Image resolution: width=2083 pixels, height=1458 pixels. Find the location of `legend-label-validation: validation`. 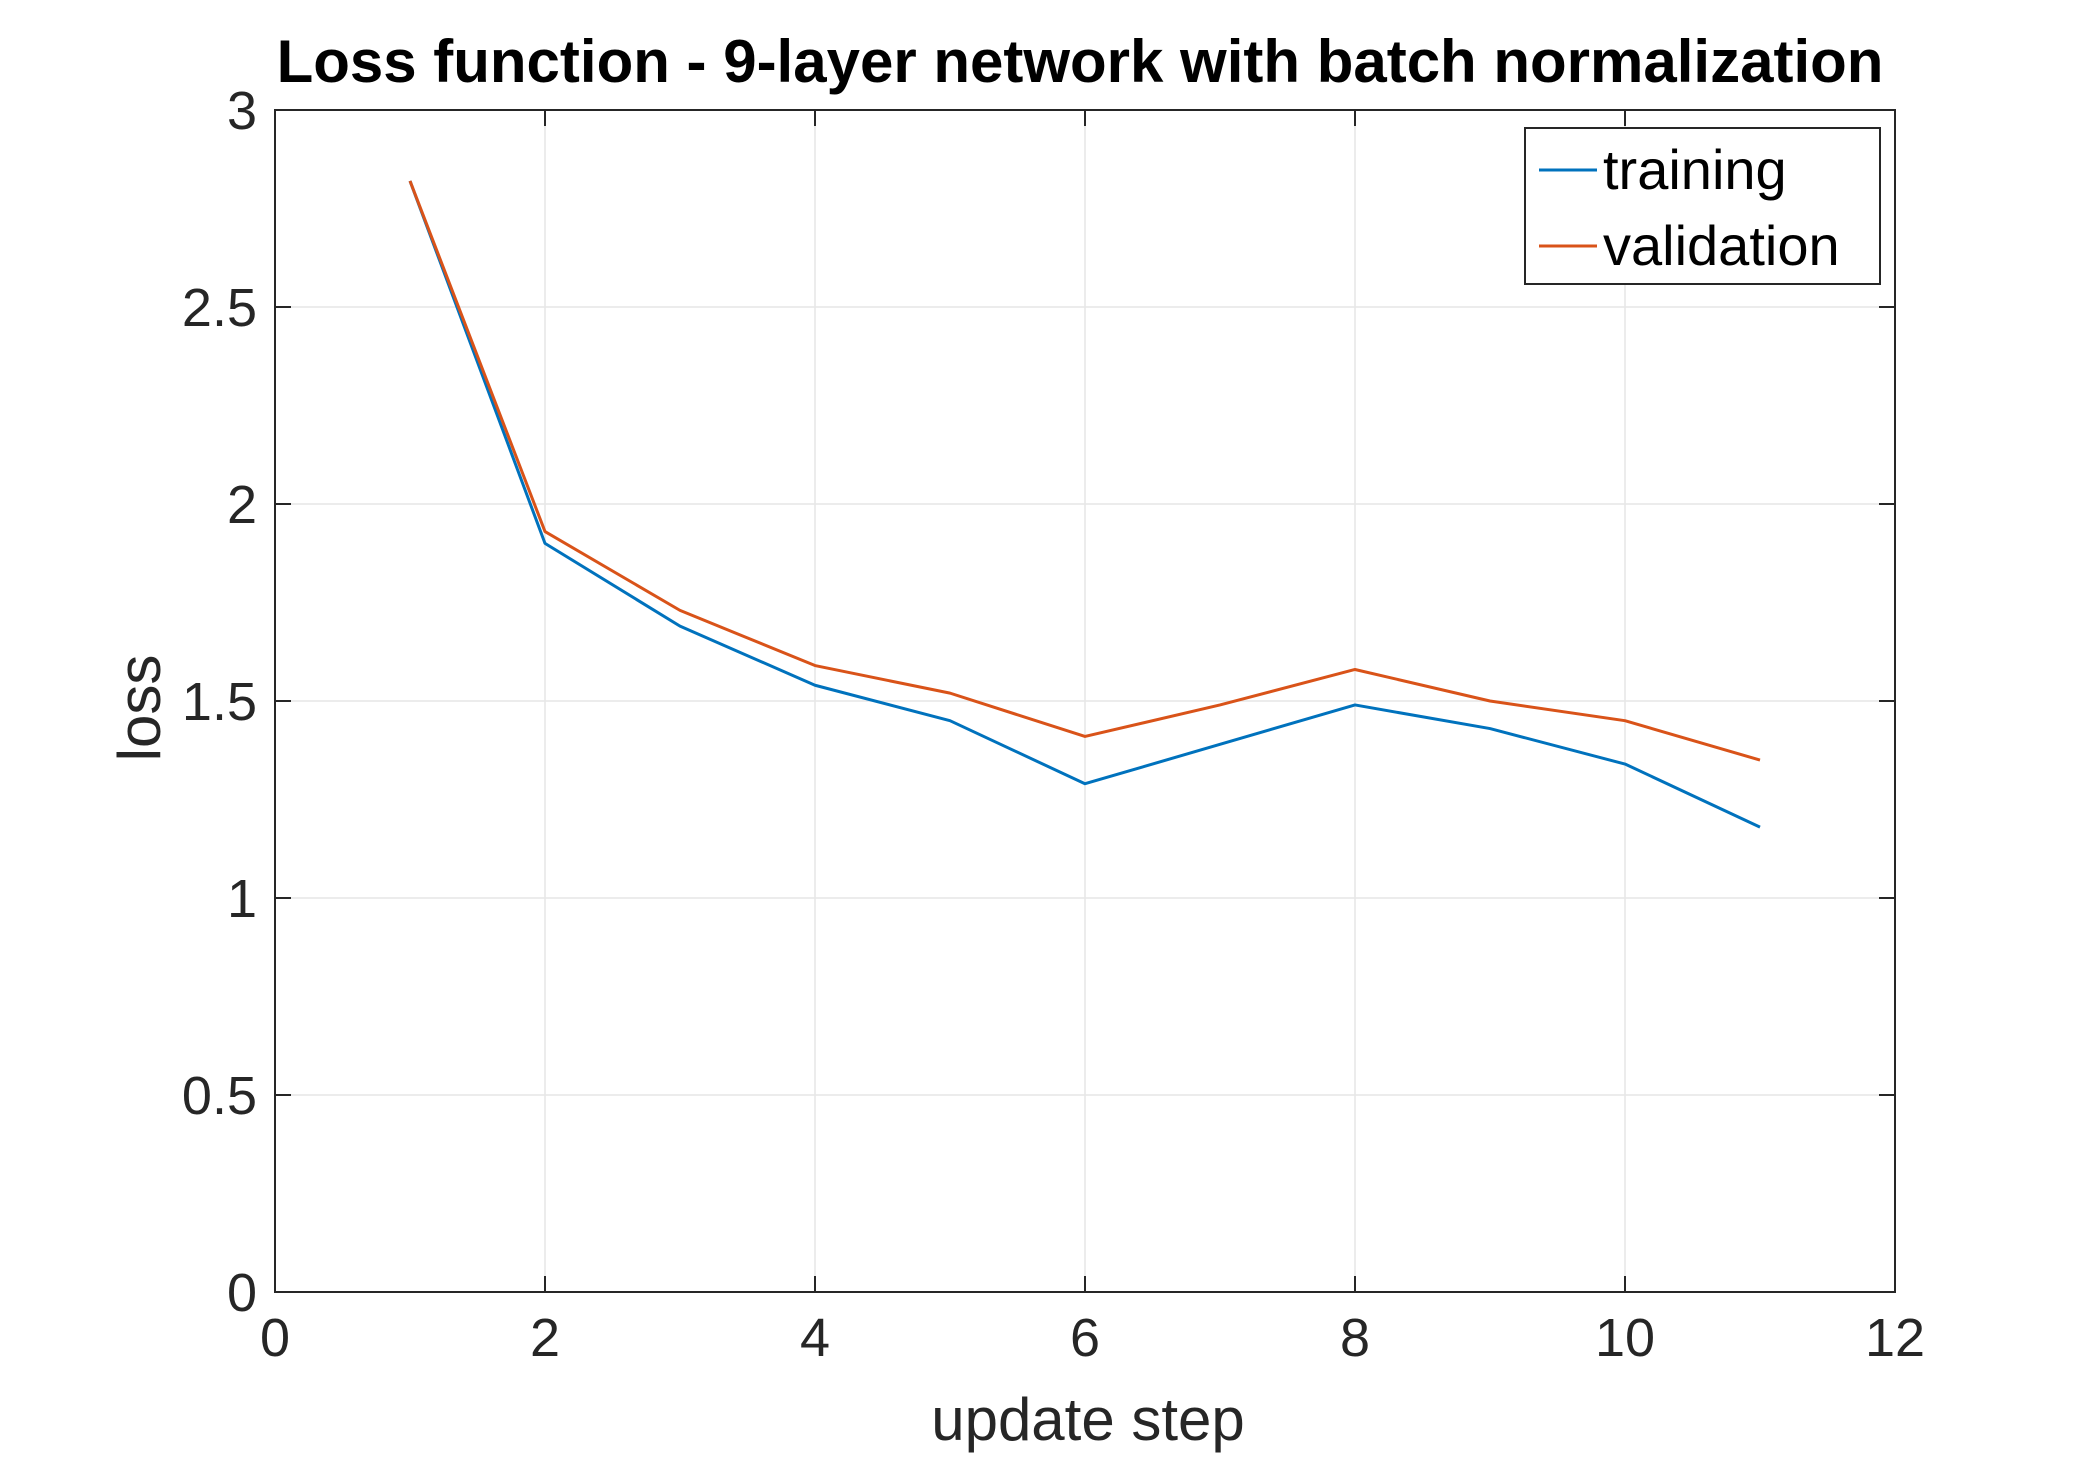

legend-label-validation: validation is located at coordinates (1721, 245).